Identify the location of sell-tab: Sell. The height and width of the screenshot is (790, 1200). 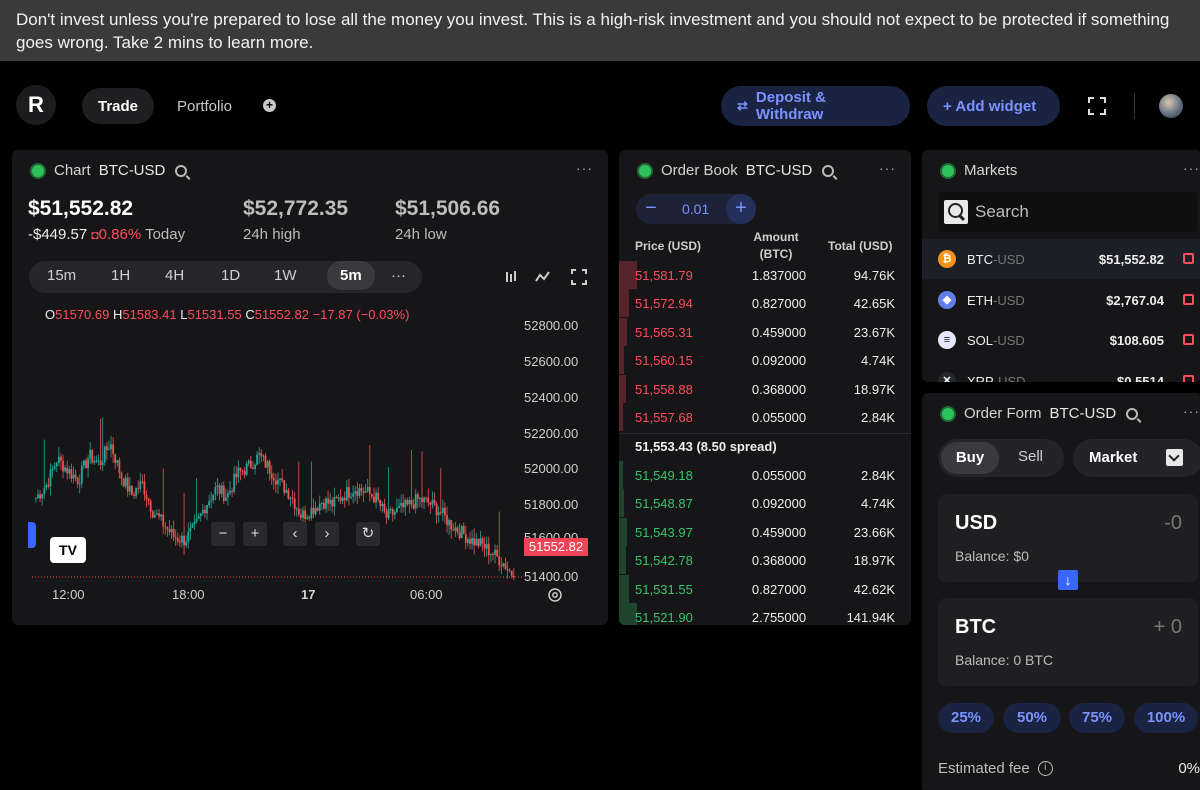
(1031, 456).